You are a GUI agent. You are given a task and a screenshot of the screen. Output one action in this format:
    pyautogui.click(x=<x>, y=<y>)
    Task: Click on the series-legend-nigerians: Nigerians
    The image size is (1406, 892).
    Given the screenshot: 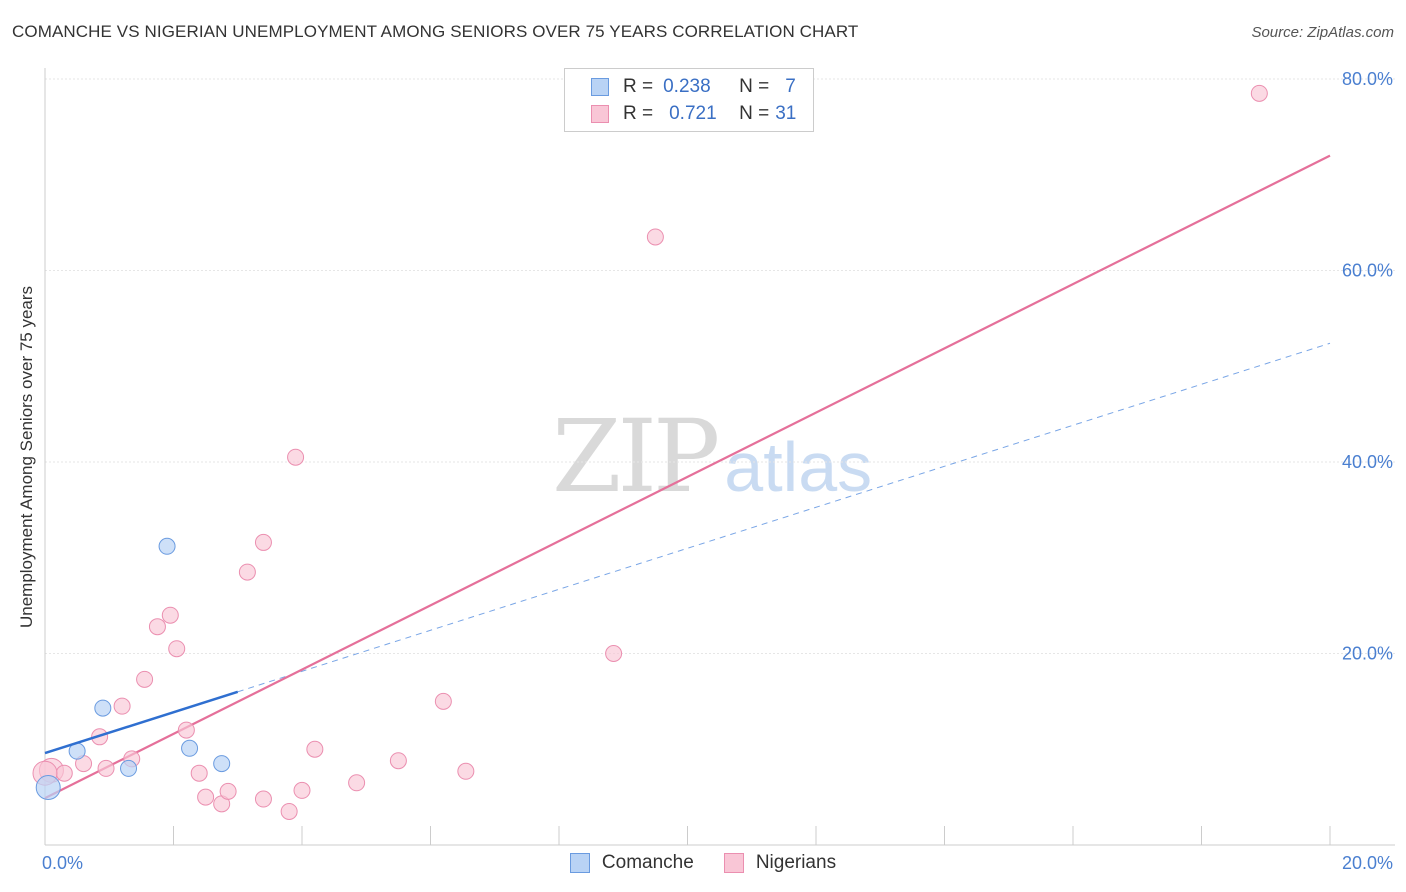 What is the action you would take?
    pyautogui.click(x=780, y=863)
    